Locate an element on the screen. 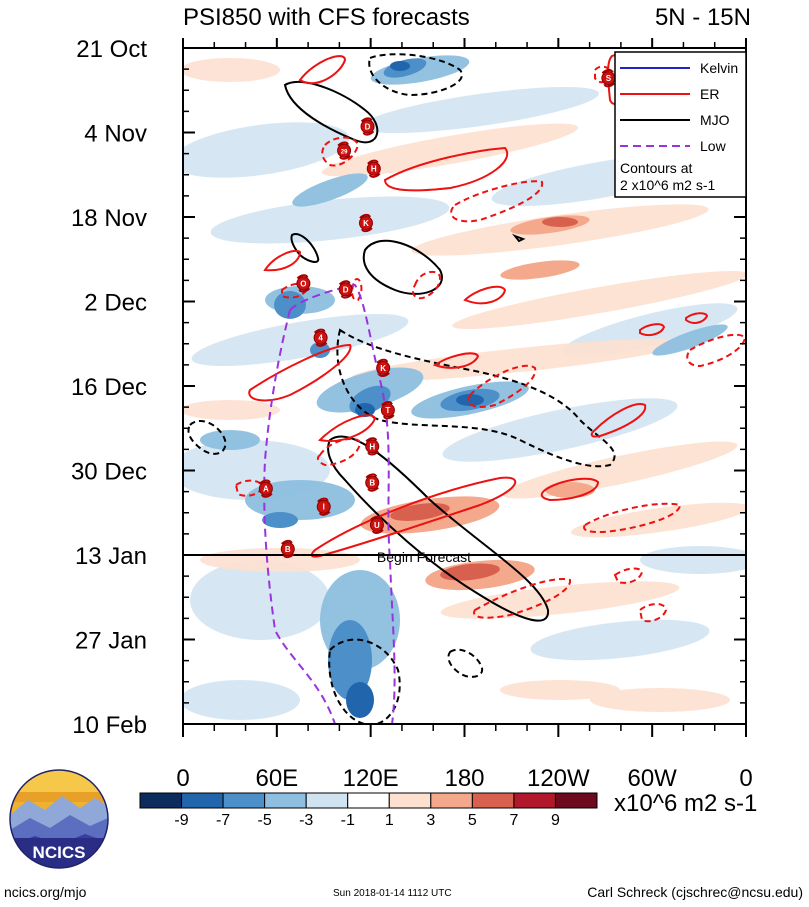 The image size is (809, 907). legend-note-line2: 2 x10^6 m2 s-1 is located at coordinates (667, 185).